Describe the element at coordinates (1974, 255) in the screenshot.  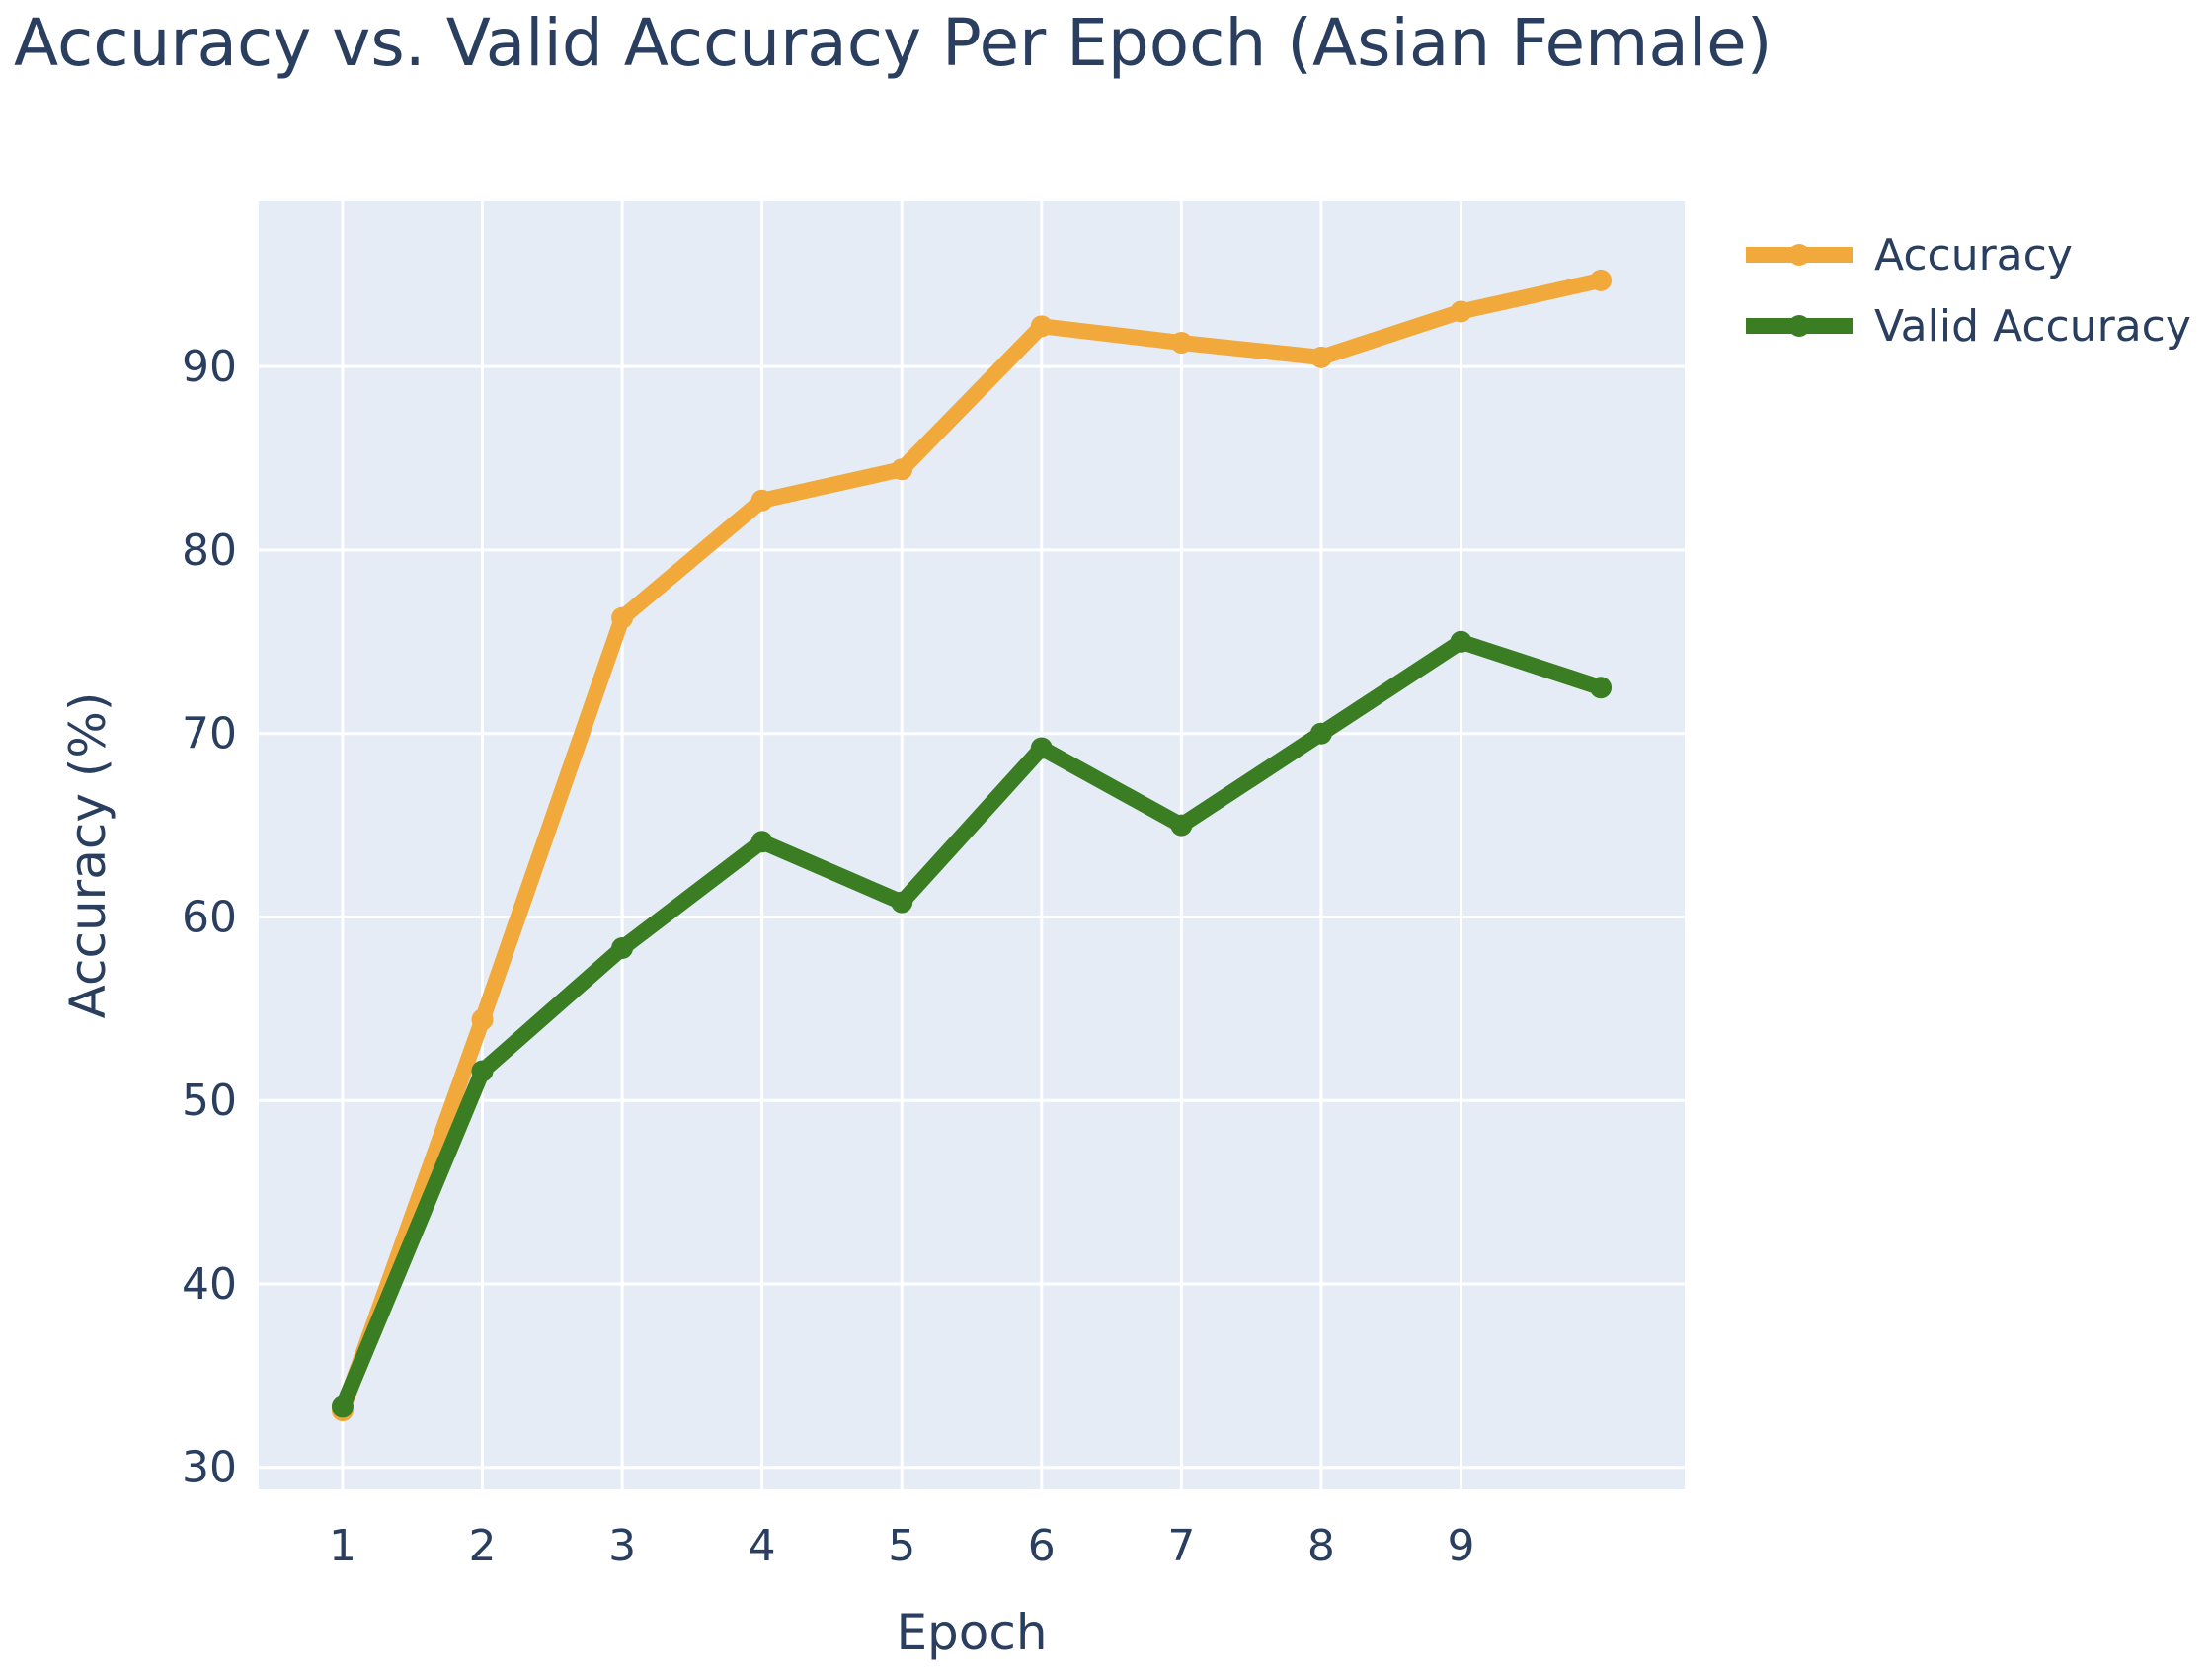
I see `legend-label: Accuracy` at that location.